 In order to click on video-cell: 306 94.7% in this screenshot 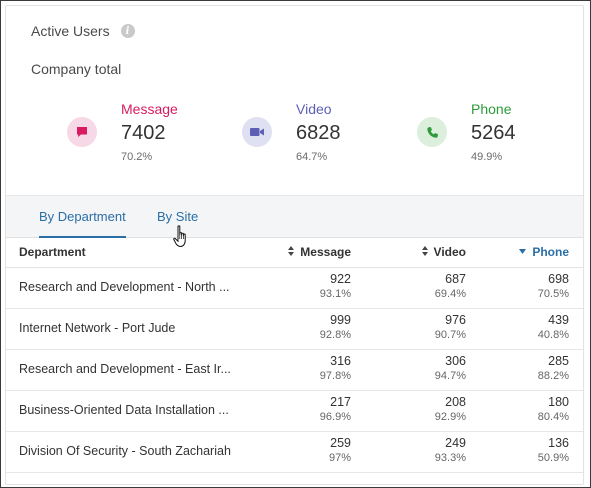, I will do `click(436, 368)`.